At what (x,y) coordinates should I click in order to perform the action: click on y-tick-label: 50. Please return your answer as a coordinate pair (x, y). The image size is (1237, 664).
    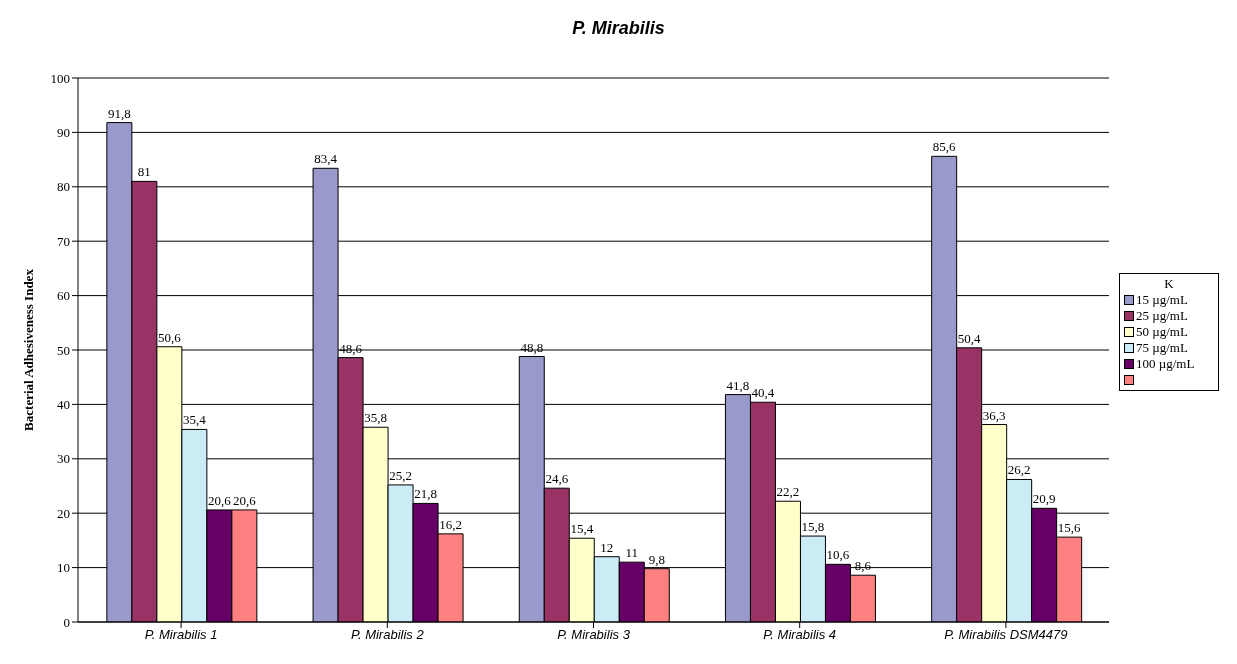
    Looking at the image, I should click on (63, 350).